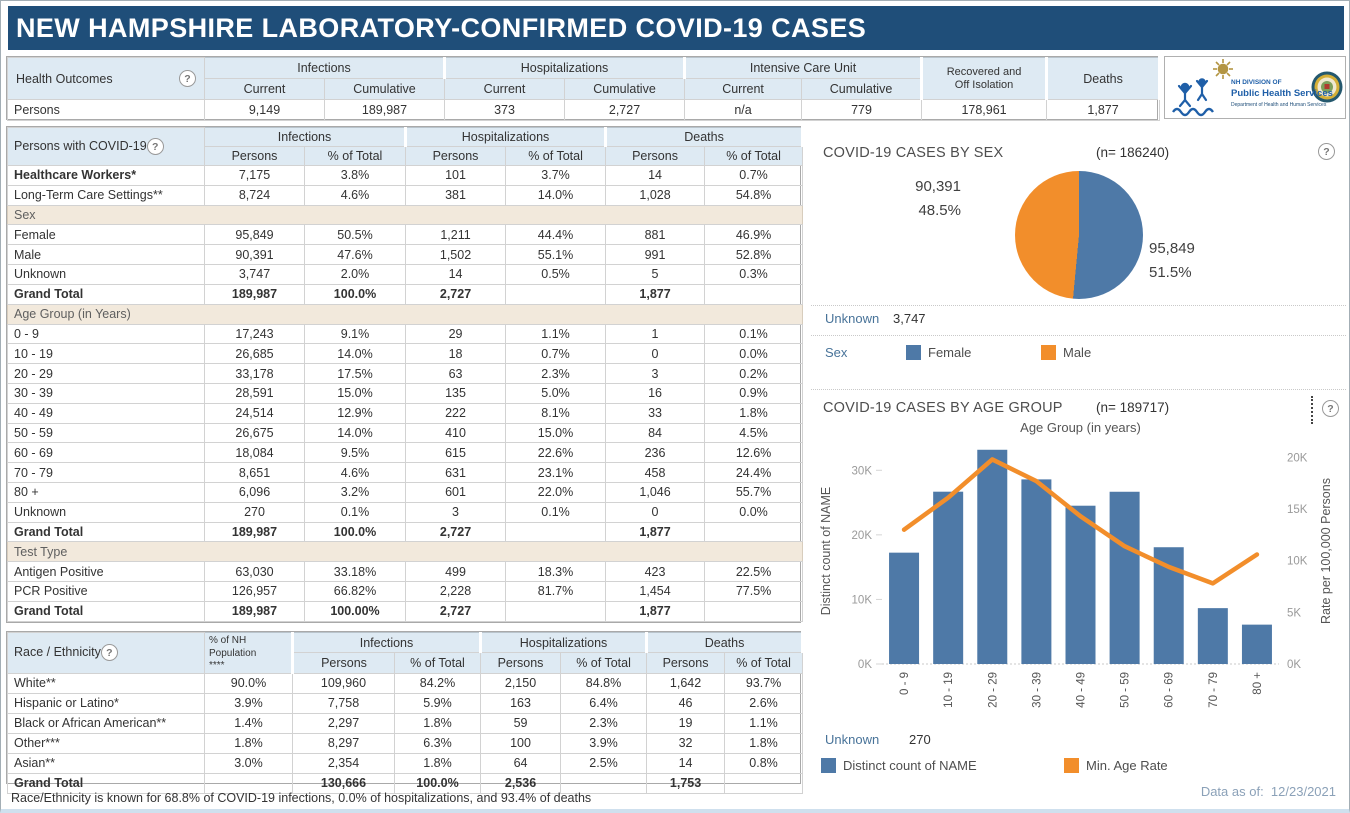  I want to click on cell: 423, so click(655, 572).